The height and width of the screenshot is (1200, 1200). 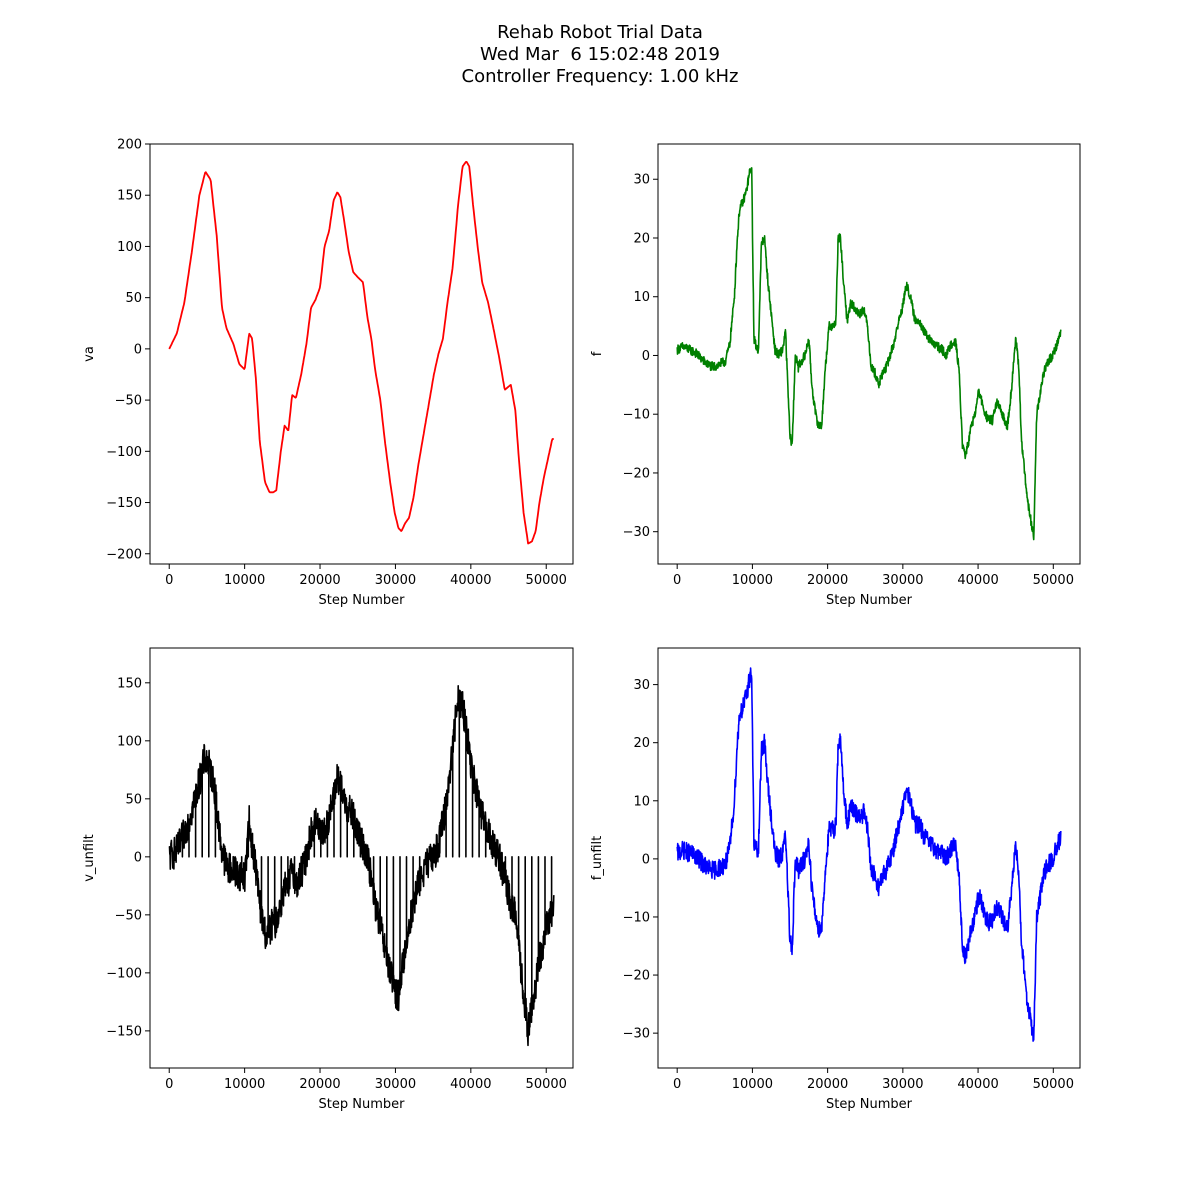 What do you see at coordinates (89, 354) in the screenshot?
I see `y-axis-label: va` at bounding box center [89, 354].